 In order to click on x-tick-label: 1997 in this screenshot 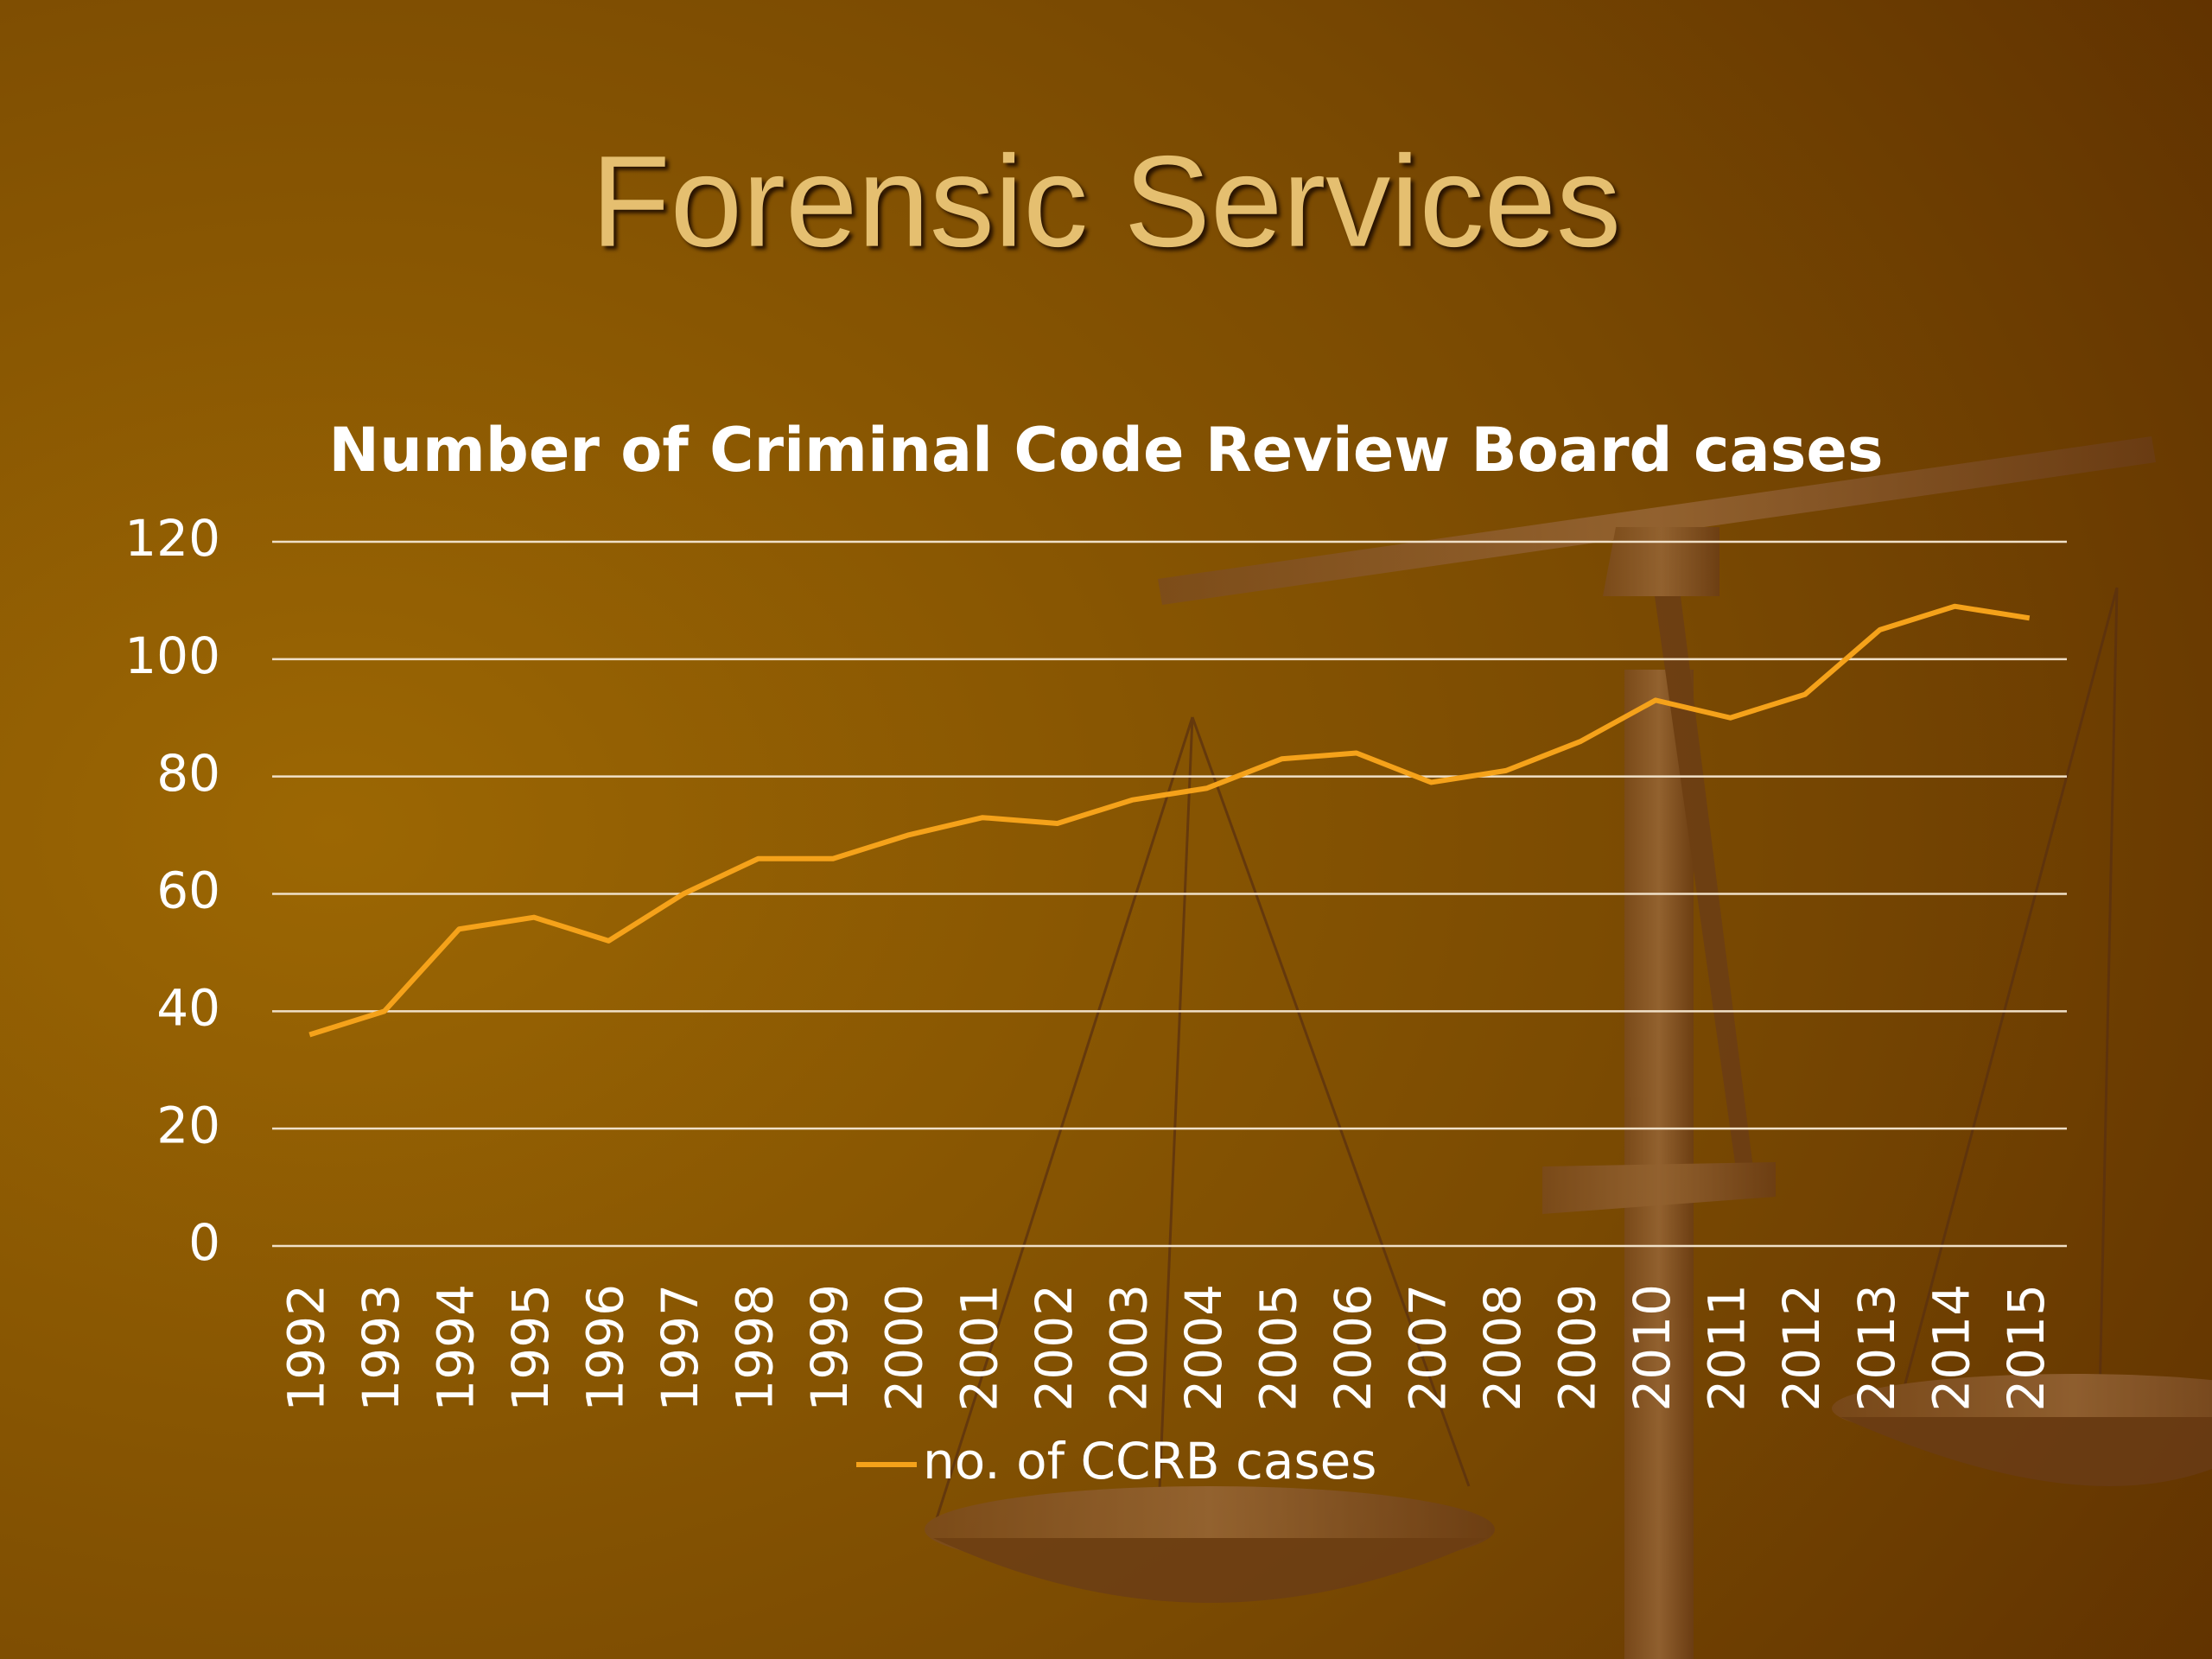, I will do `click(680, 1348)`.